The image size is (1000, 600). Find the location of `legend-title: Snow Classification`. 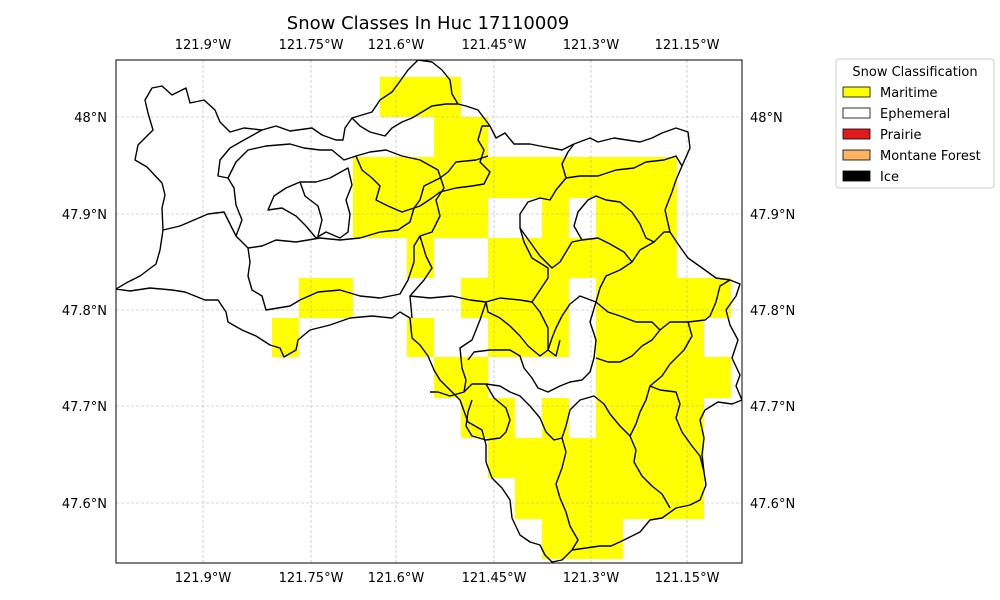

legend-title: Snow Classification is located at coordinates (914, 72).